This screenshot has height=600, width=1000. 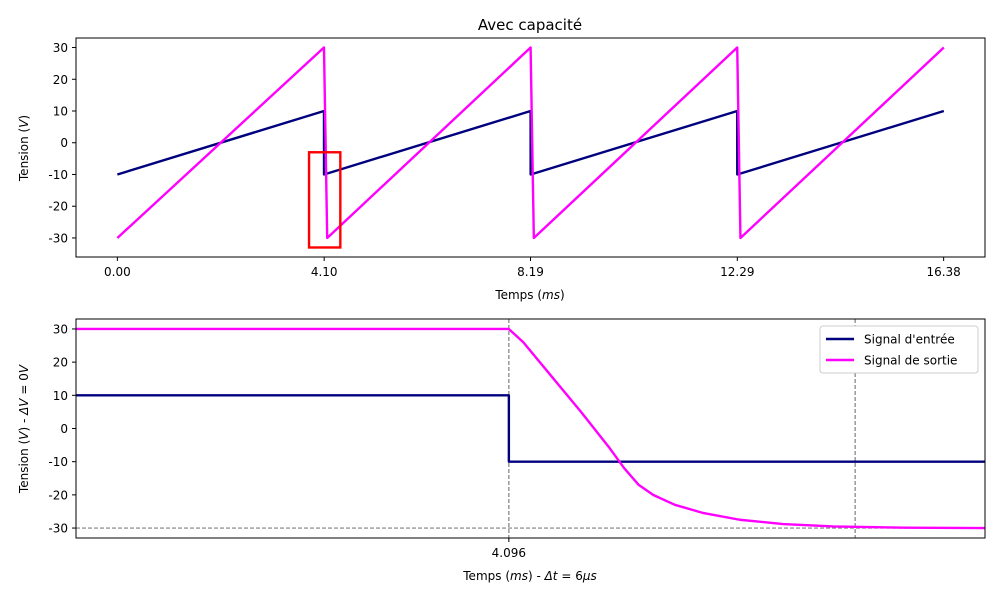 I want to click on top-chart-x-tick-label: 16.38, so click(x=943, y=272).